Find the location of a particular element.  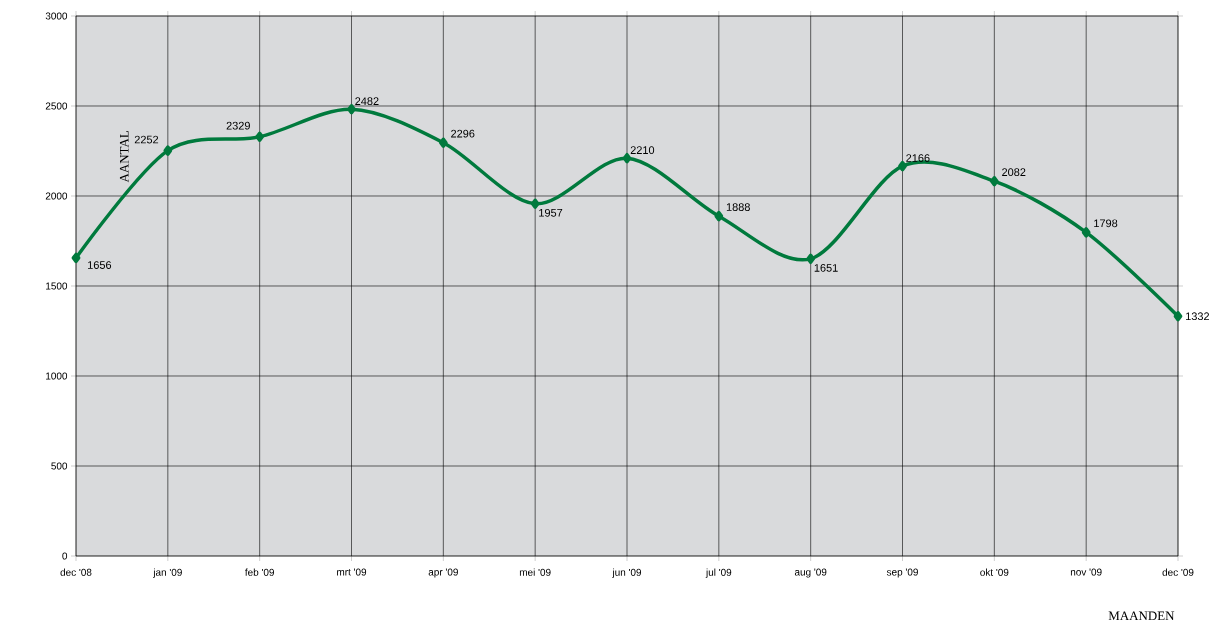

data-label: 1656 is located at coordinates (100, 265).